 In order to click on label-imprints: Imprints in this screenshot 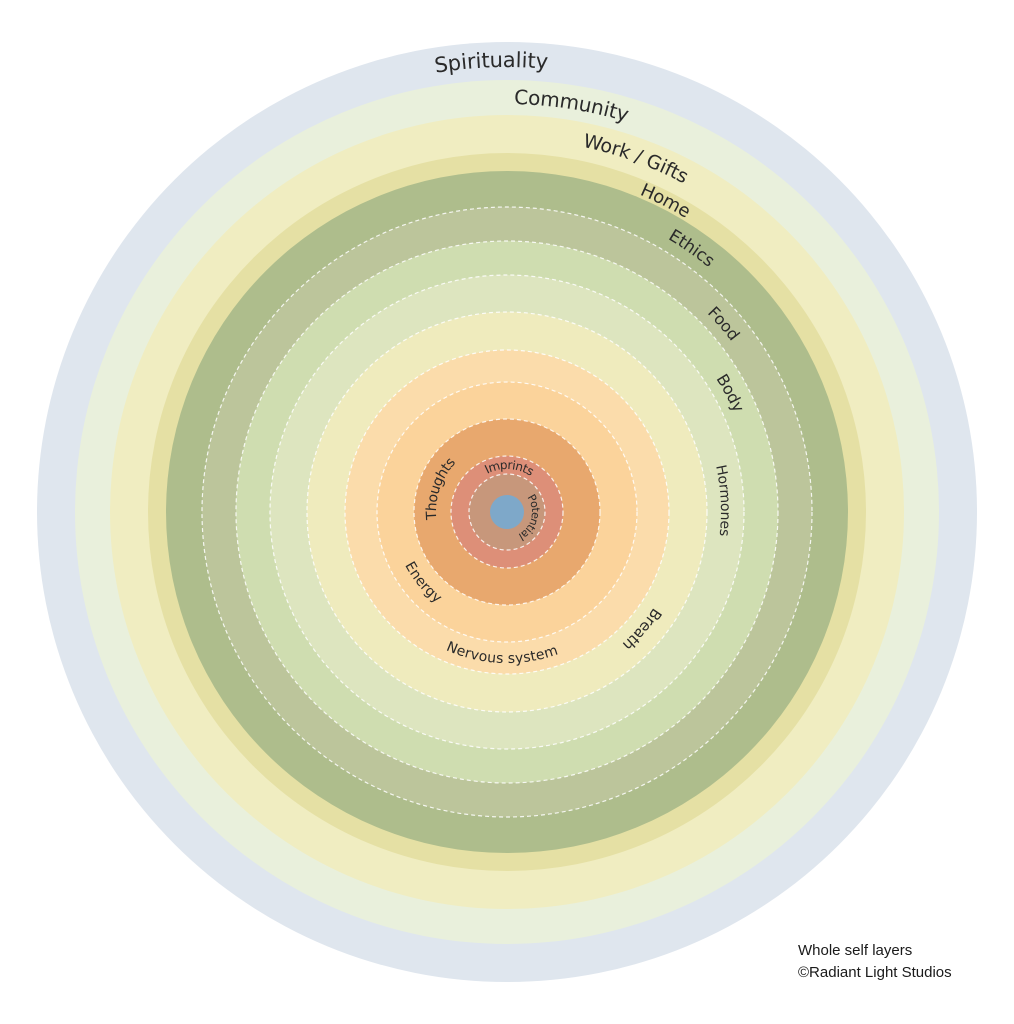, I will do `click(509, 467)`.